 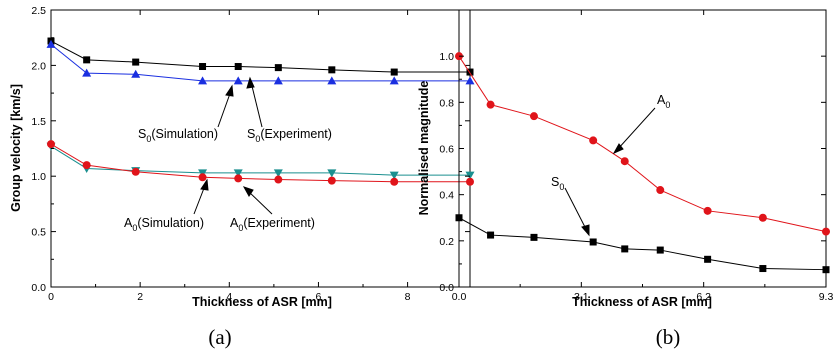 I want to click on panel-a-xtick-label: 4, so click(x=229, y=297).